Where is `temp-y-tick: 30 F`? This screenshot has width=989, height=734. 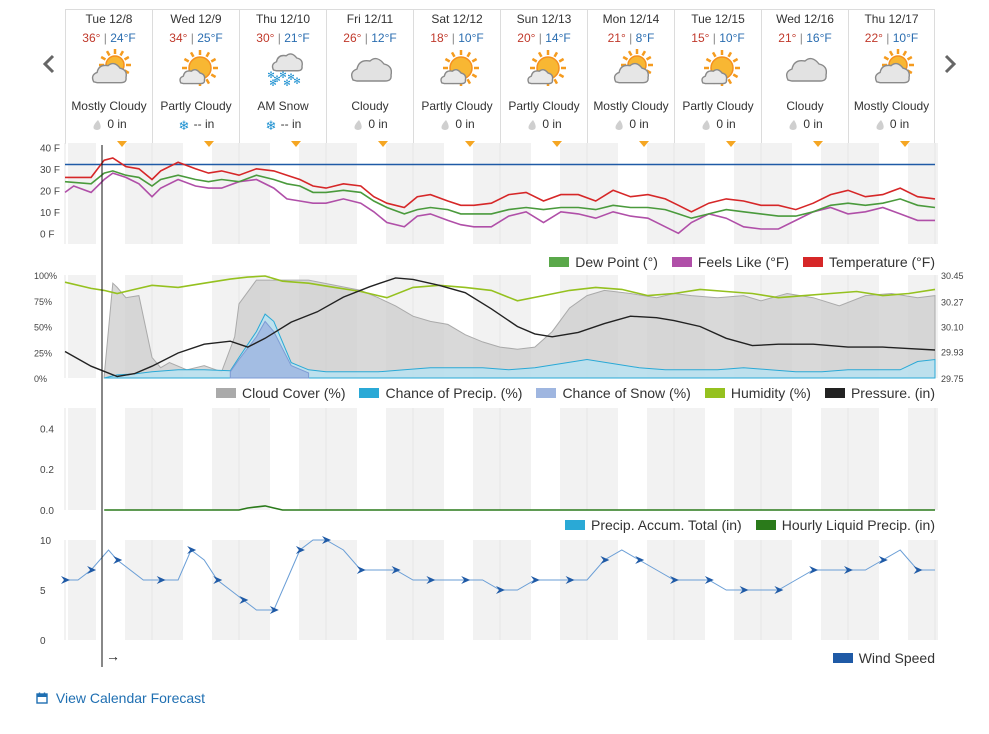
temp-y-tick: 30 F is located at coordinates (50, 170).